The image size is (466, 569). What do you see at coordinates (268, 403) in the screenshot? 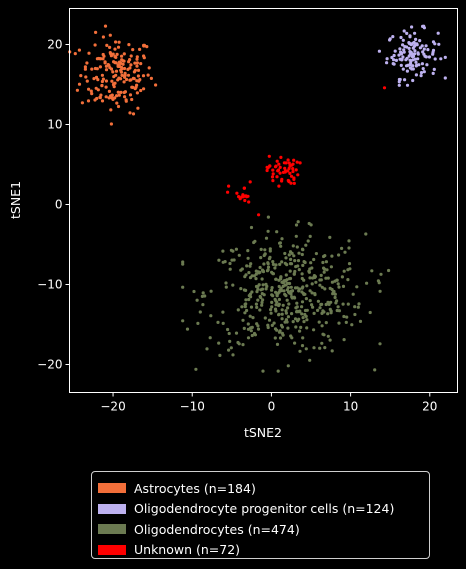
I see `x-axis-ticks: −20 −10 0 10 20` at bounding box center [268, 403].